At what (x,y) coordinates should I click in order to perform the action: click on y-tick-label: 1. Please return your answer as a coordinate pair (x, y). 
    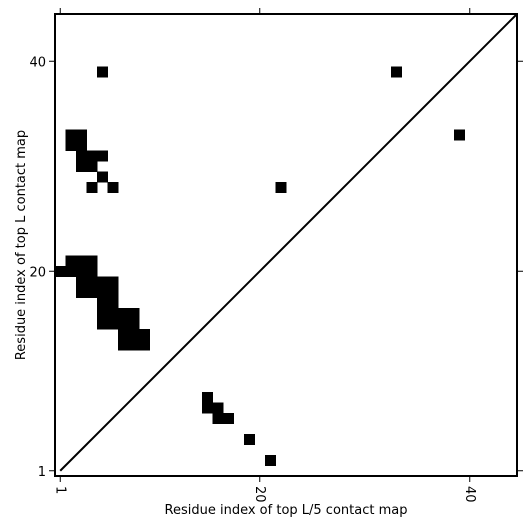
    Looking at the image, I should click on (42, 472).